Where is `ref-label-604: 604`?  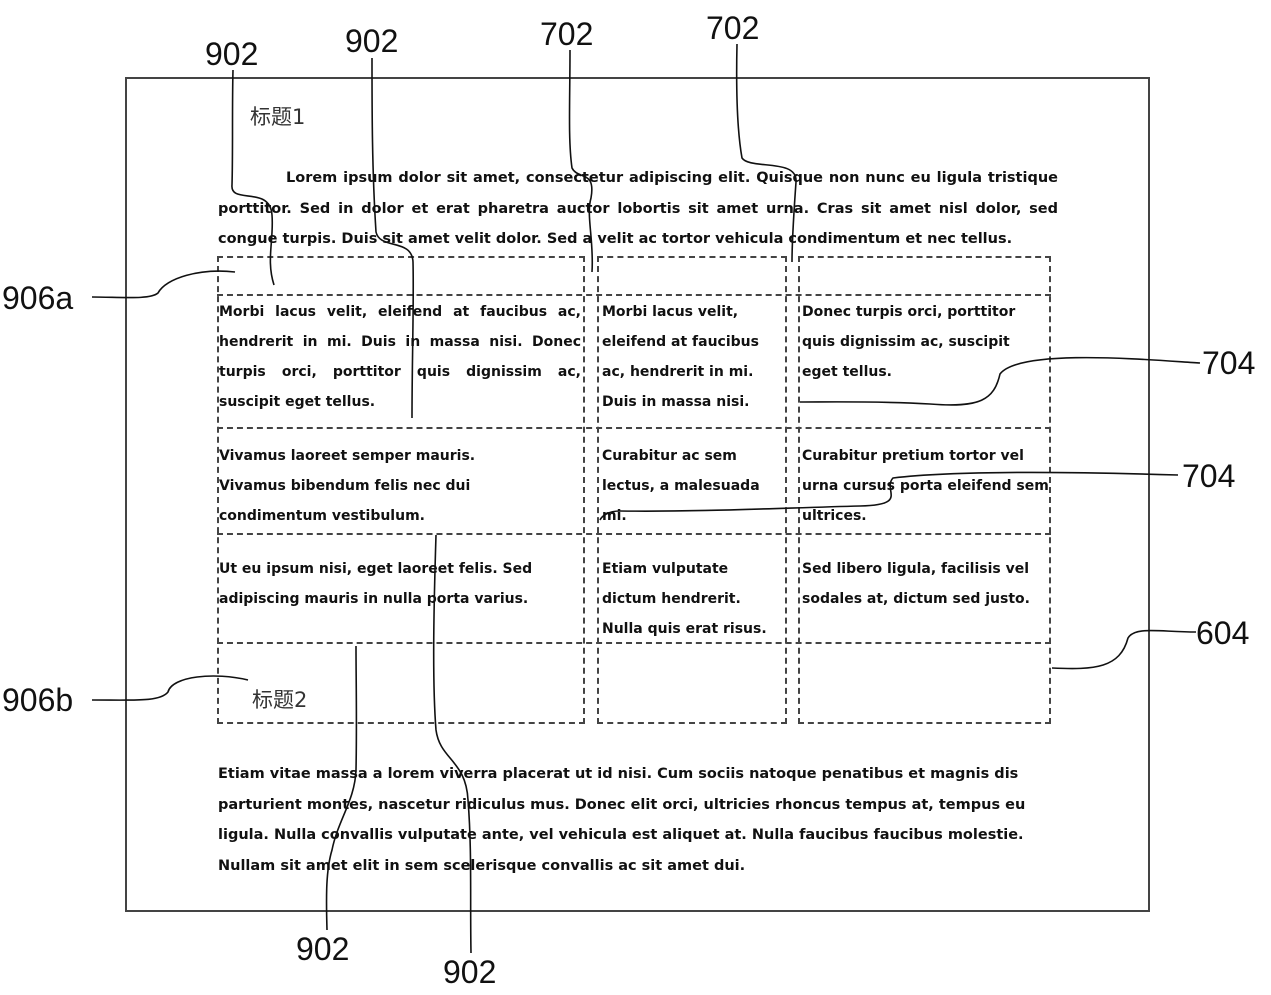
ref-label-604: 604 is located at coordinates (1223, 633).